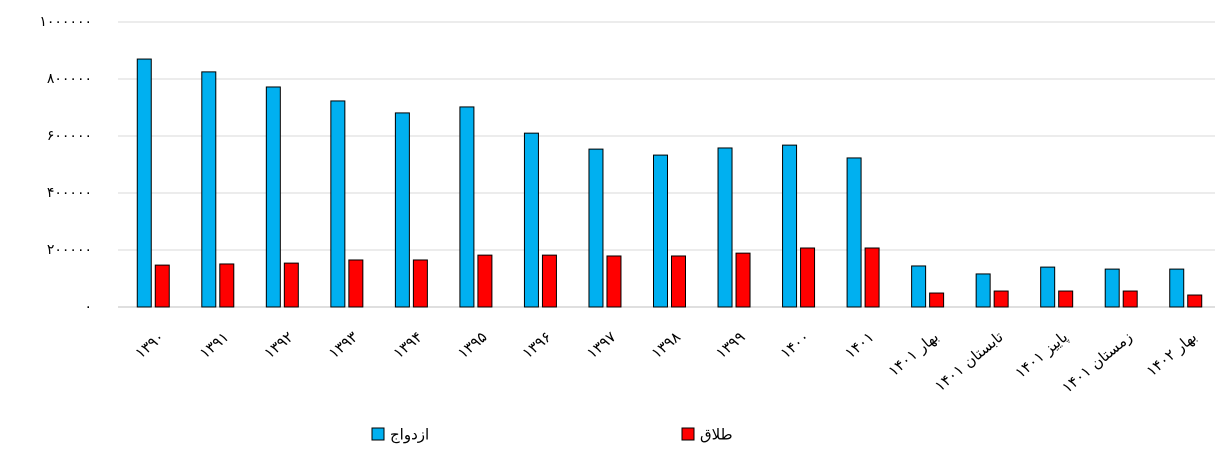  What do you see at coordinates (409, 435) in the screenshot?
I see `legend-label: ازدواج` at bounding box center [409, 435].